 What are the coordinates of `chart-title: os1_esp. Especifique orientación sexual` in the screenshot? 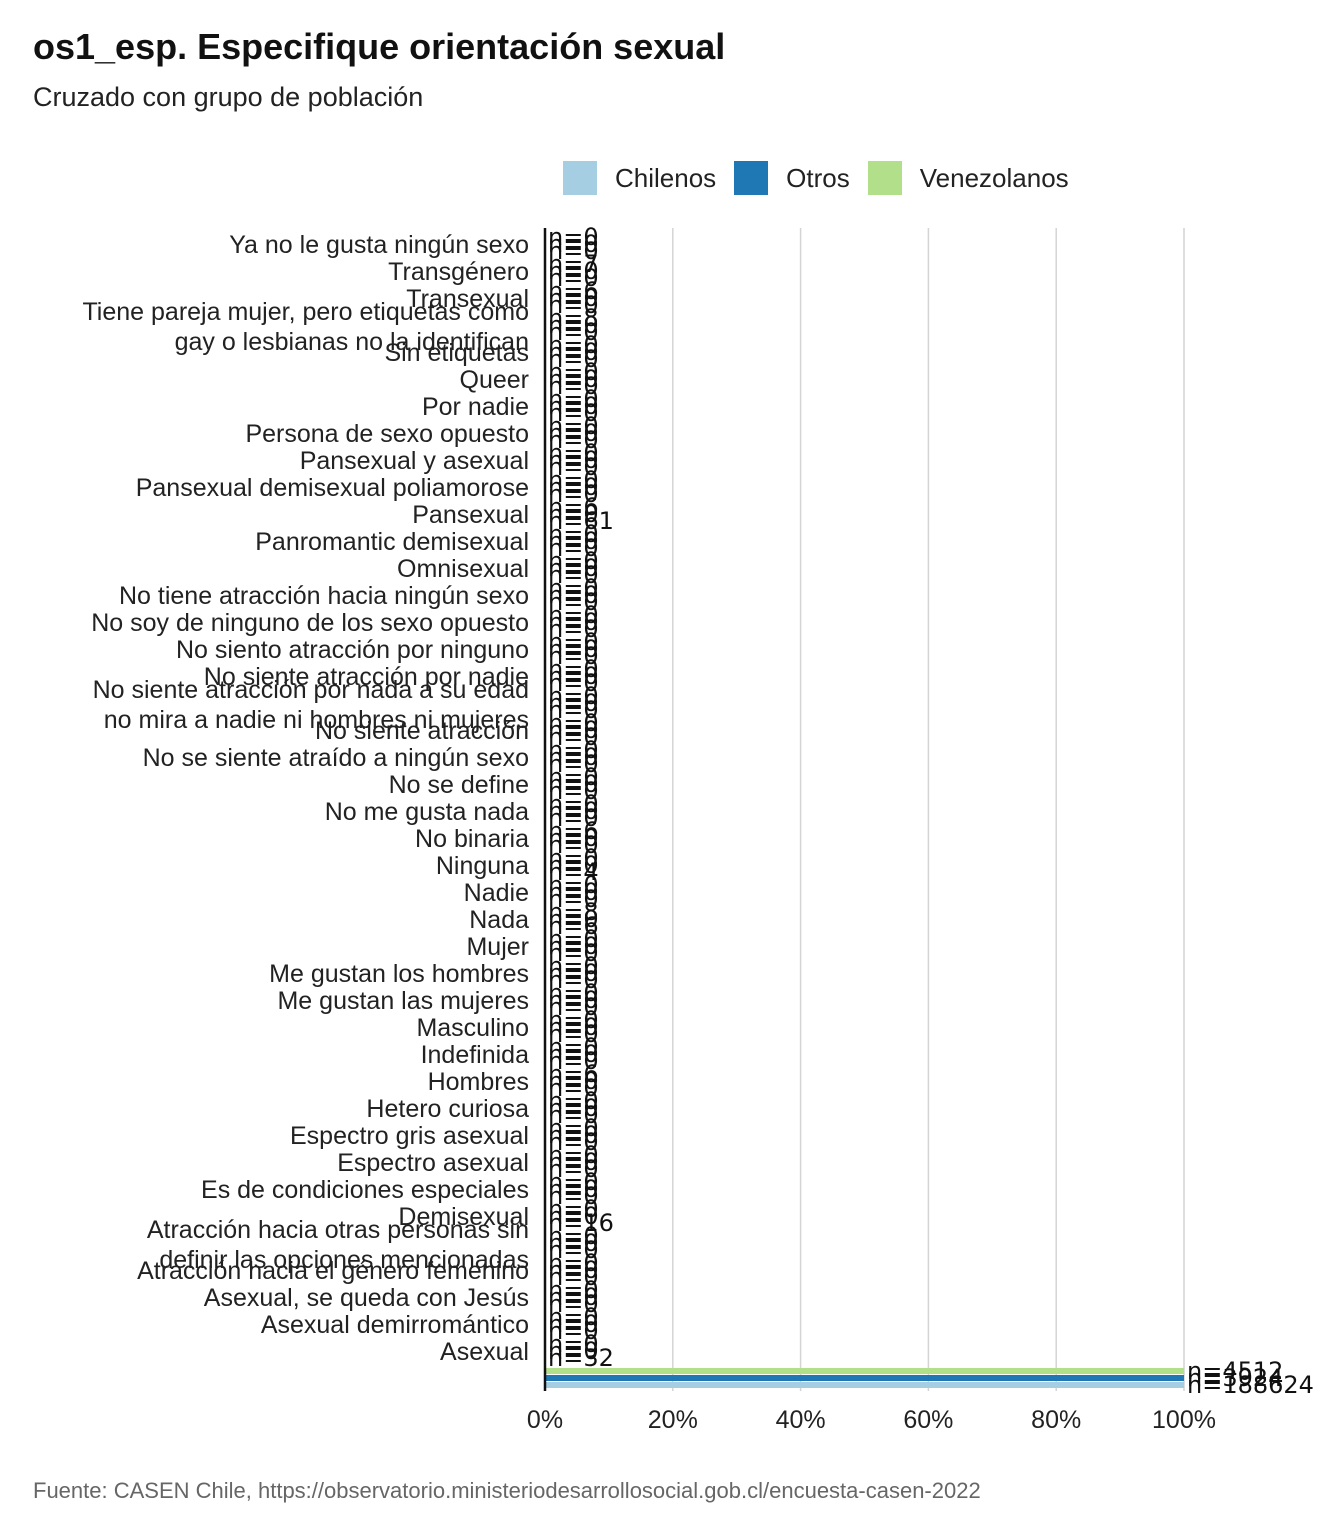 It's located at (379, 46).